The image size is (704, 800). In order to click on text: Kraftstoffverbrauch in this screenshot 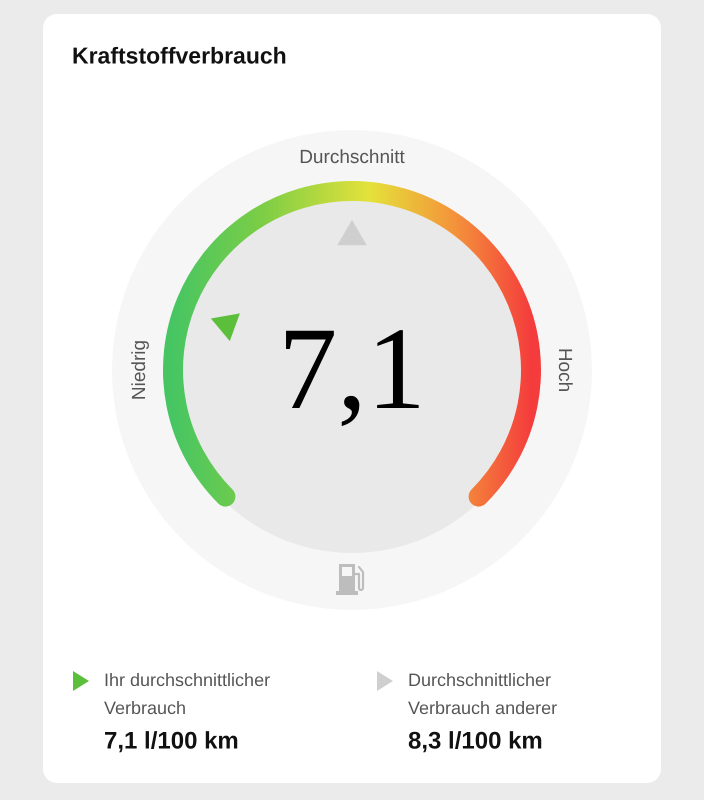, I will do `click(179, 55)`.